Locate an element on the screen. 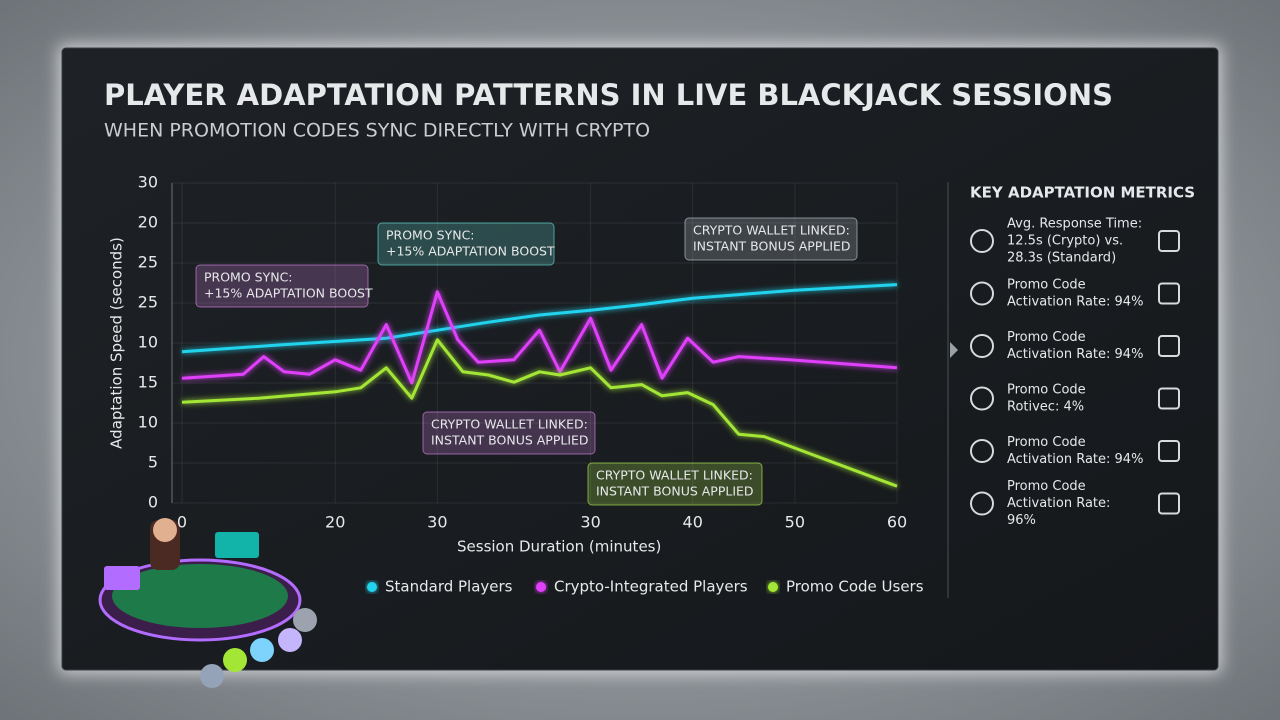 This screenshot has height=720, width=1280. x-axis-label: Session Duration (minutes) is located at coordinates (559, 547).